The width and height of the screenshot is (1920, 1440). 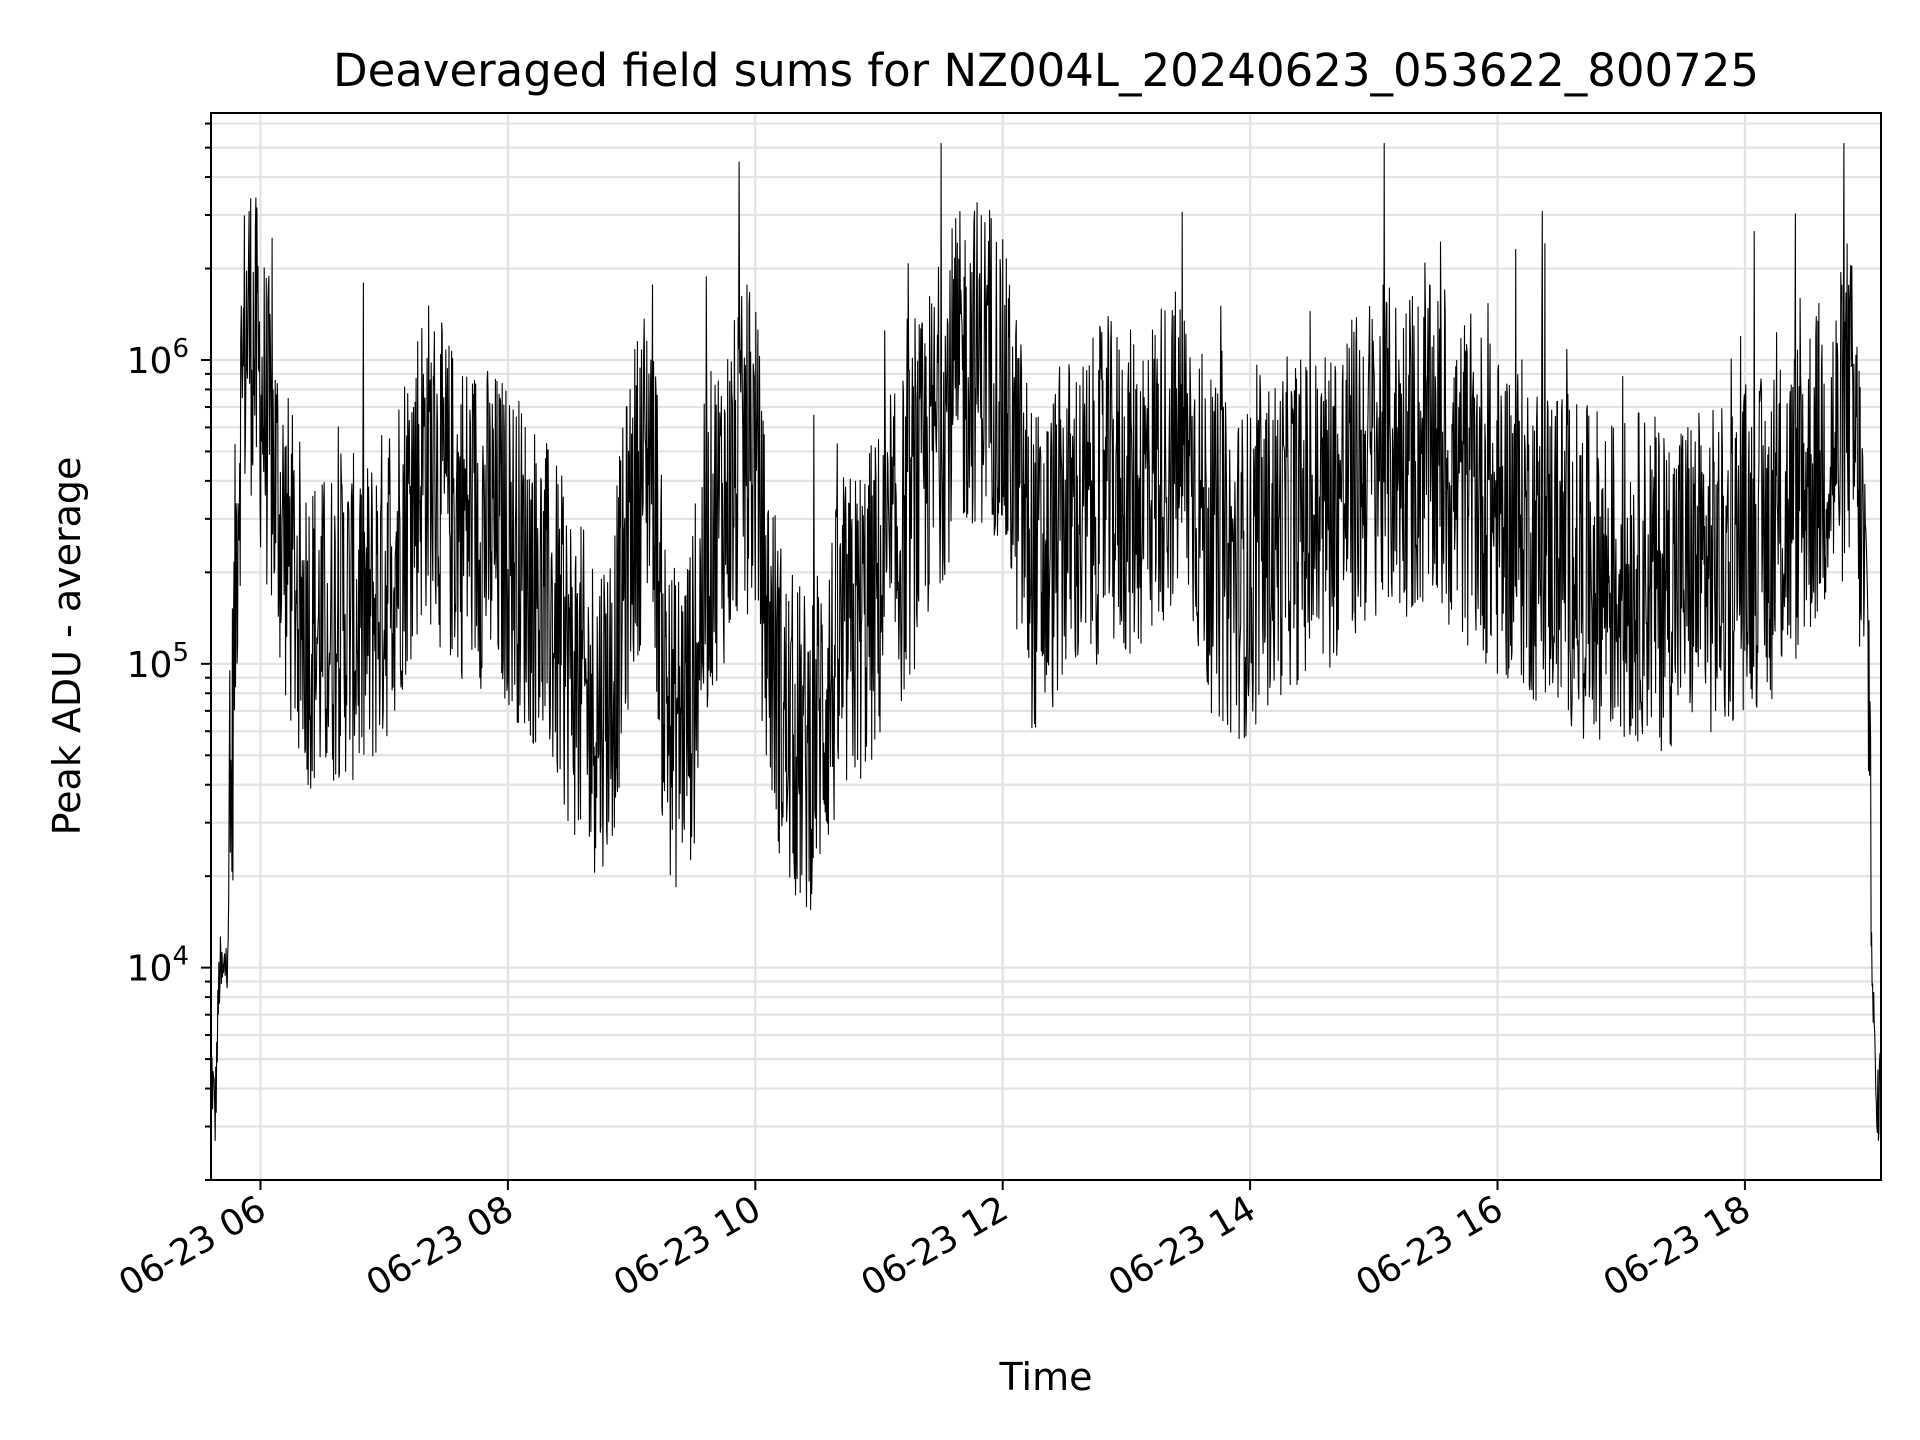 What do you see at coordinates (1677, 1246) in the screenshot?
I see `x-tick-label: 06-23 18` at bounding box center [1677, 1246].